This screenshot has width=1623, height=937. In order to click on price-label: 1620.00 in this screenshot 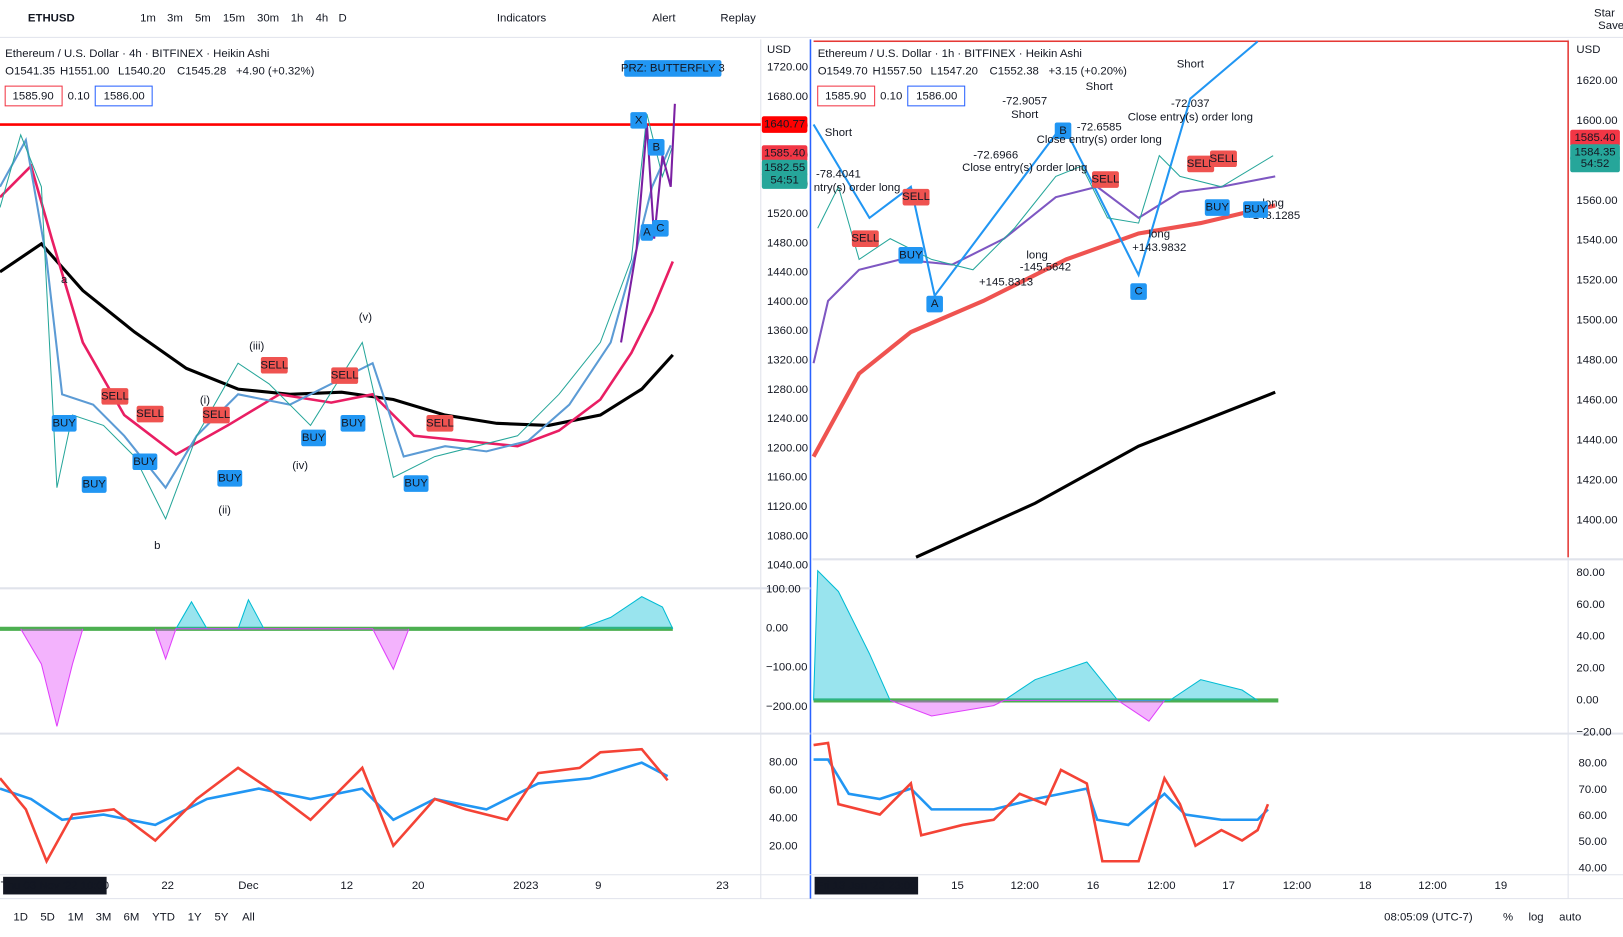, I will do `click(1596, 81)`.